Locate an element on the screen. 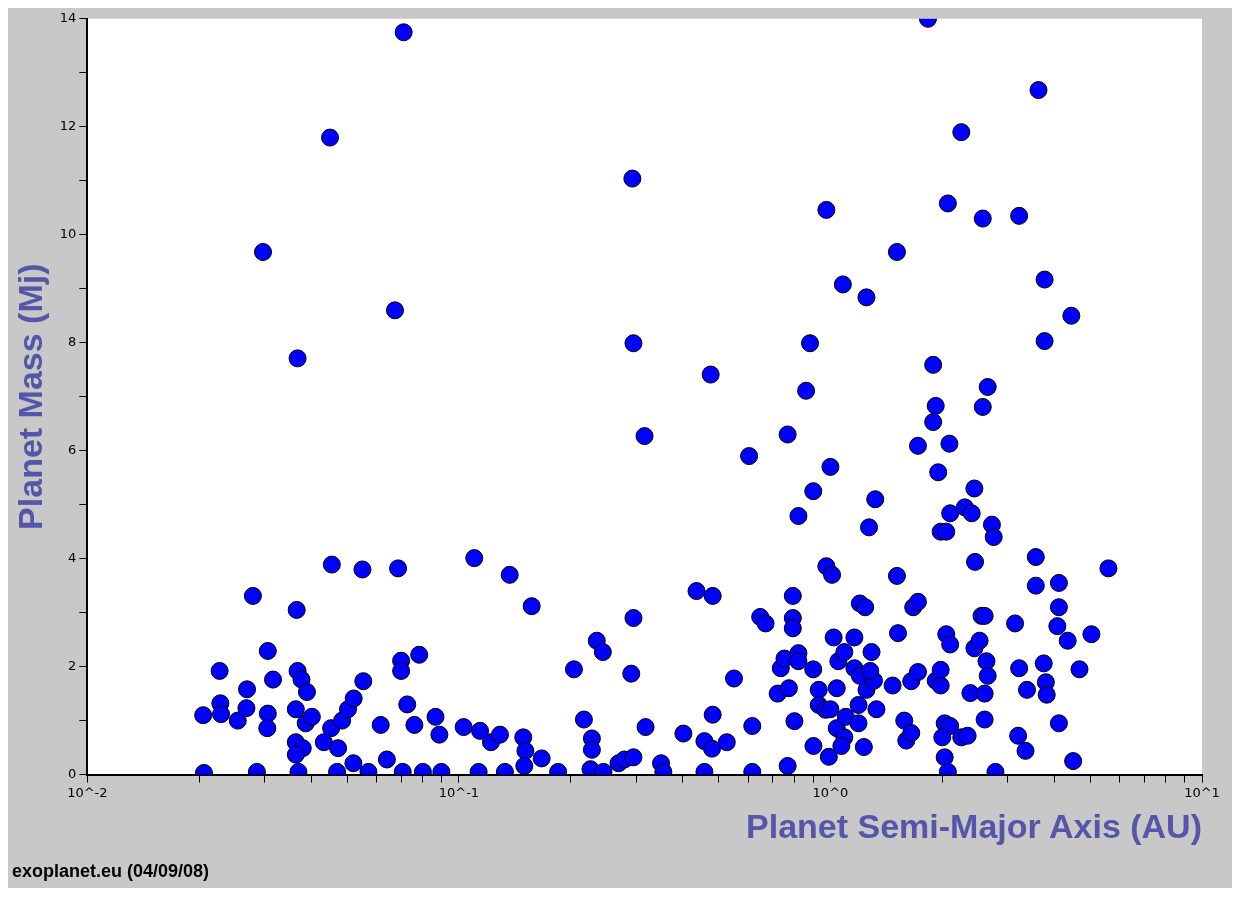 The image size is (1240, 897). y-tick-label: 10 is located at coordinates (68, 234).